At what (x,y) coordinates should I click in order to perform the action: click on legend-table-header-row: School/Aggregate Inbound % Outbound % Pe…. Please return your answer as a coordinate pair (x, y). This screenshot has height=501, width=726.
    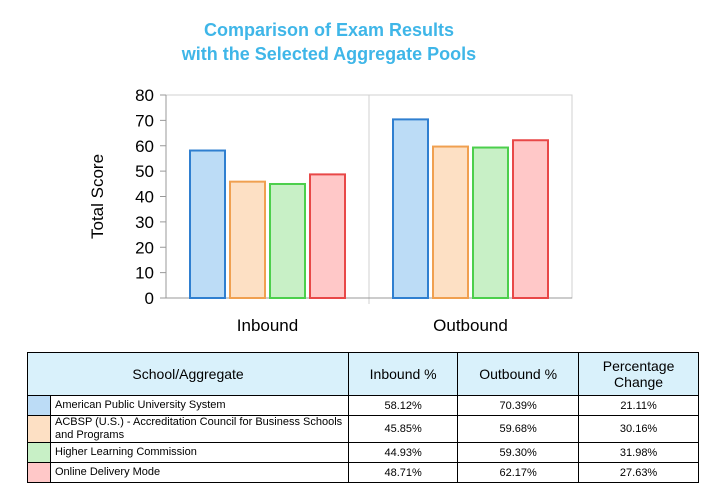
    Looking at the image, I should click on (362, 374).